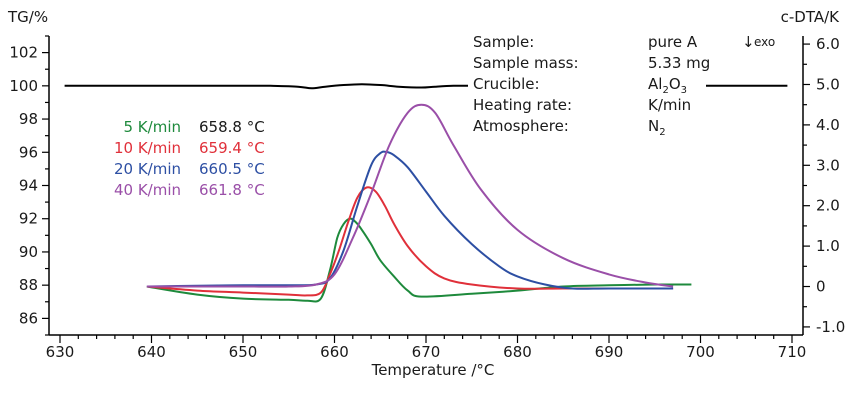 Image resolution: width=845 pixels, height=410 pixels. I want to click on info-label-rate: Heating rate:, so click(522, 105).